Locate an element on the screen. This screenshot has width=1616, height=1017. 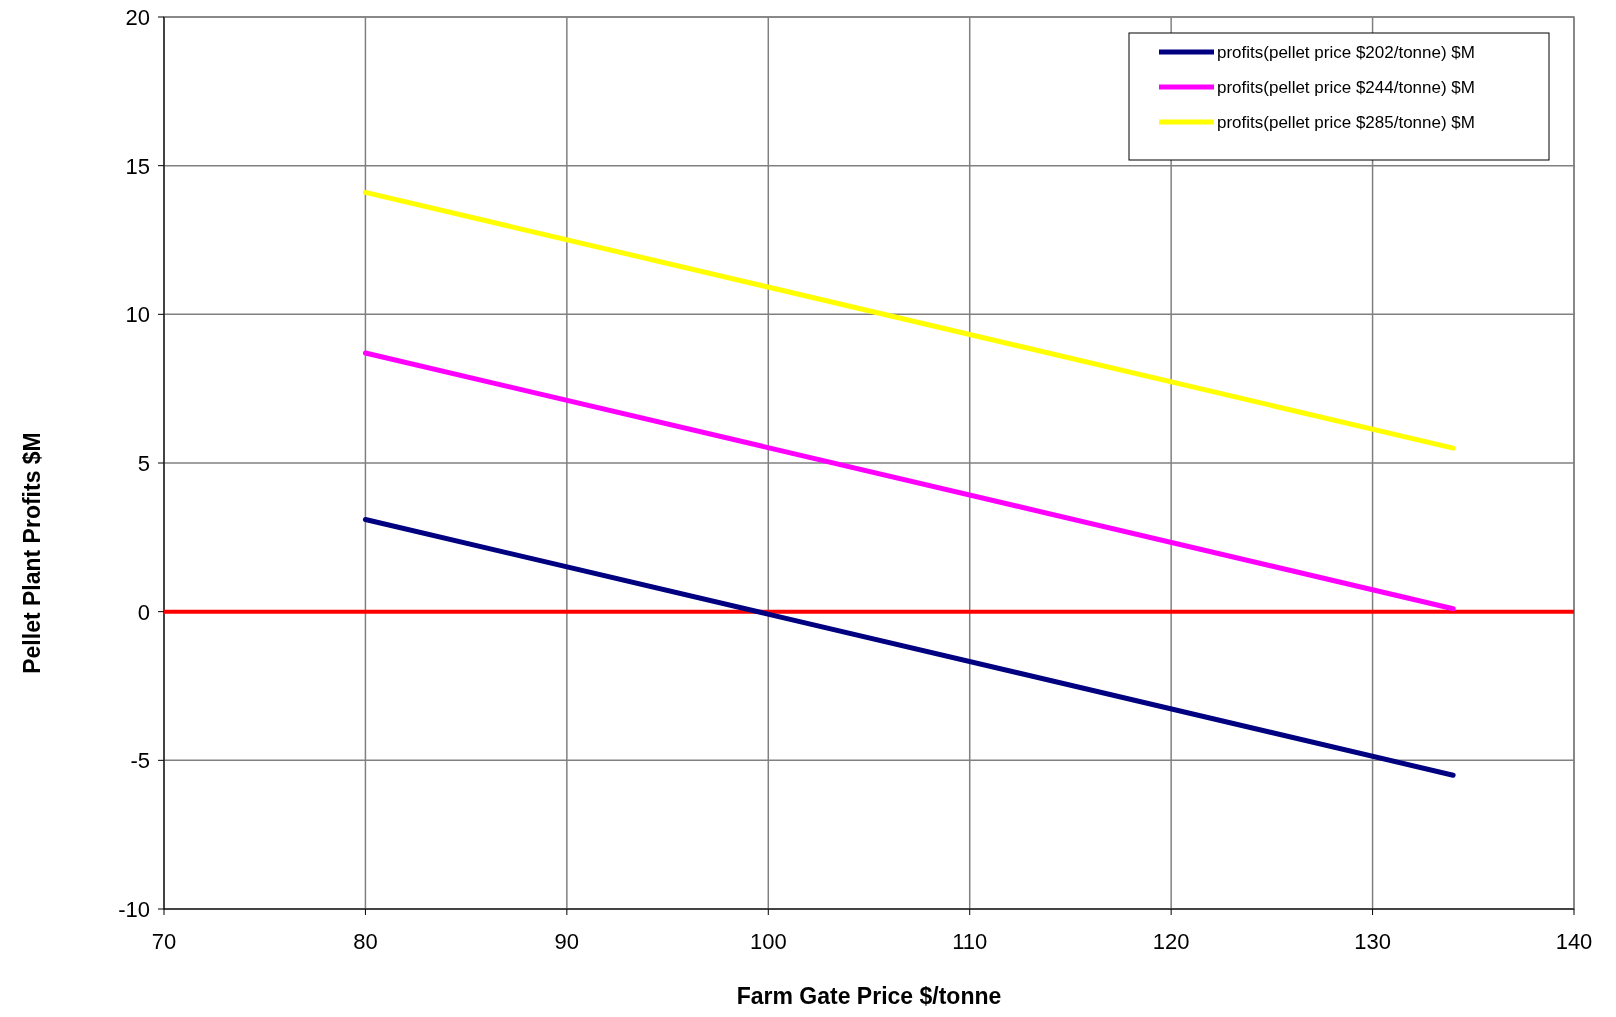
x-tick-label: 110 is located at coordinates (970, 941).